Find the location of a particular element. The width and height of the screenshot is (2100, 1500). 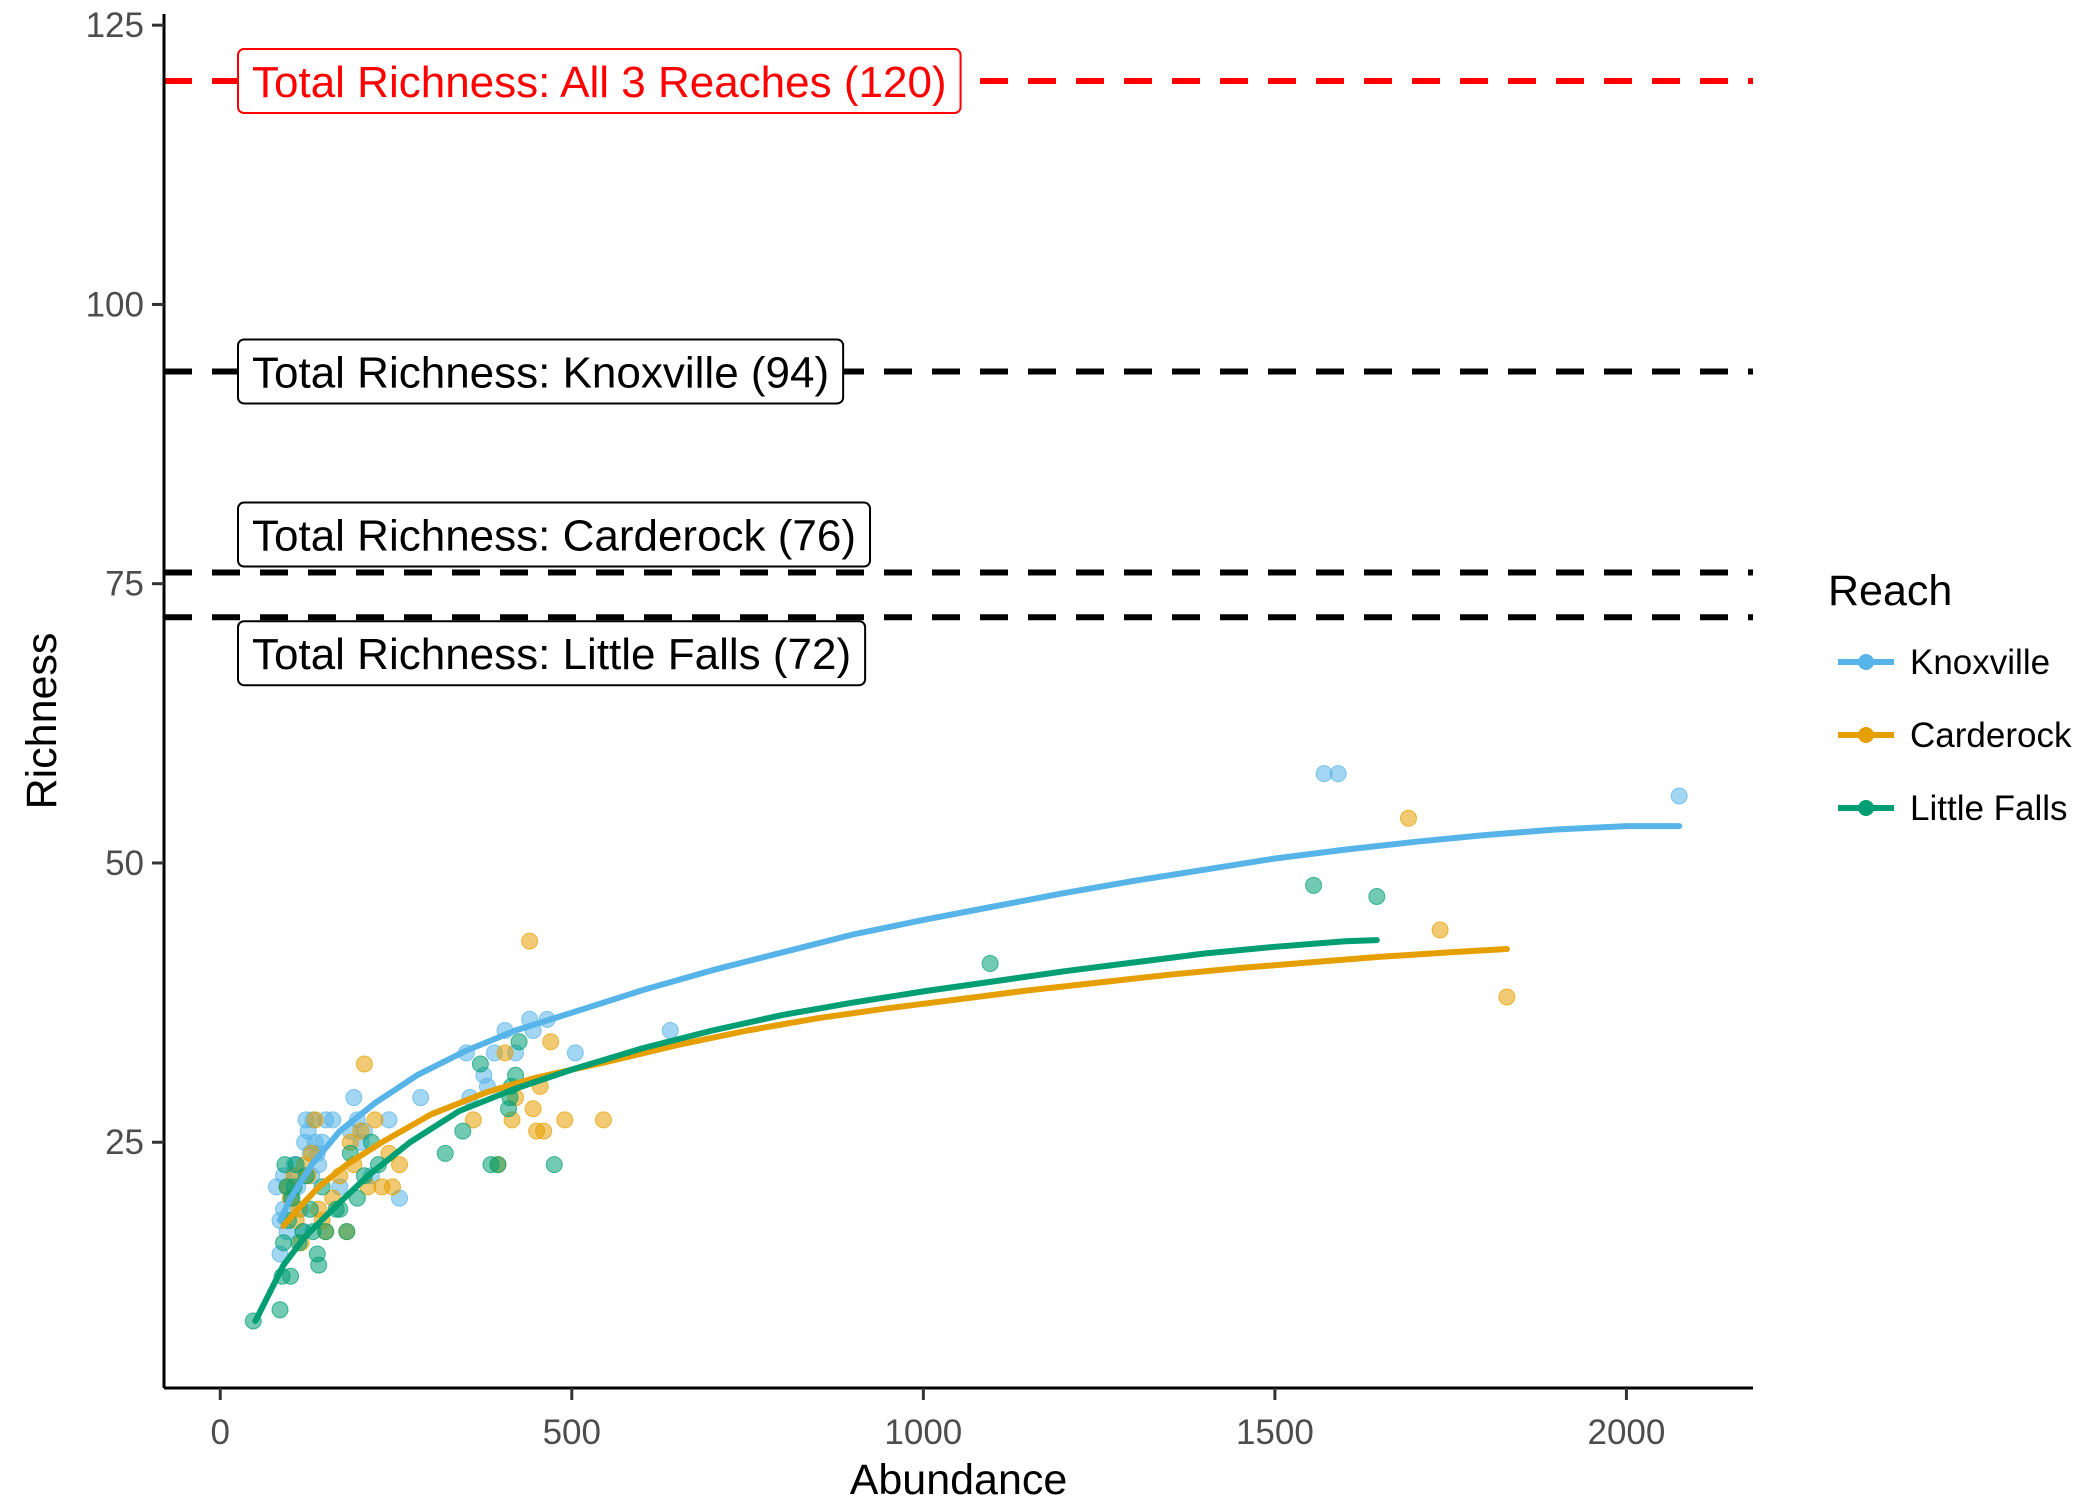

reference-label-1: Total Richness: All 3 Reaches (120) is located at coordinates (599, 81).